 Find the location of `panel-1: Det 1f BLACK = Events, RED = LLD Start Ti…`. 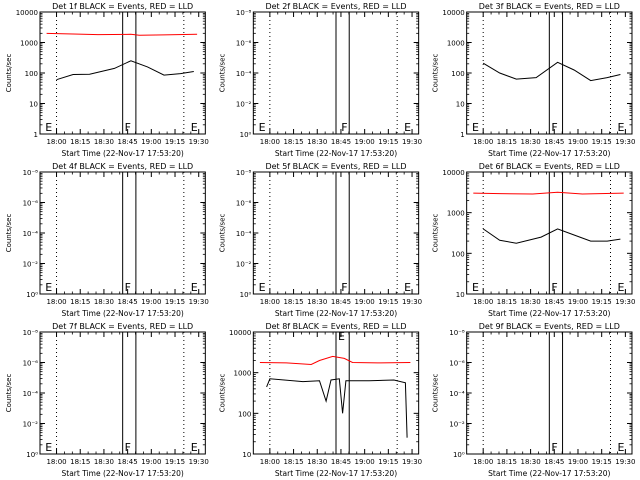

panel-1: Det 1f BLACK = Events, RED = LLD Start Ti… is located at coordinates (107, 80).